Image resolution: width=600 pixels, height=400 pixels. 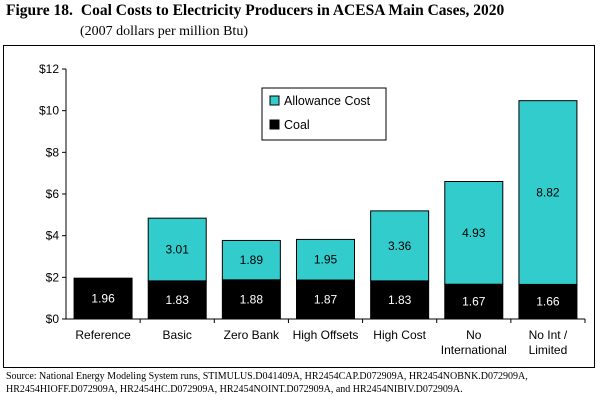 I want to click on y-tick-label: $2, so click(x=53, y=277).